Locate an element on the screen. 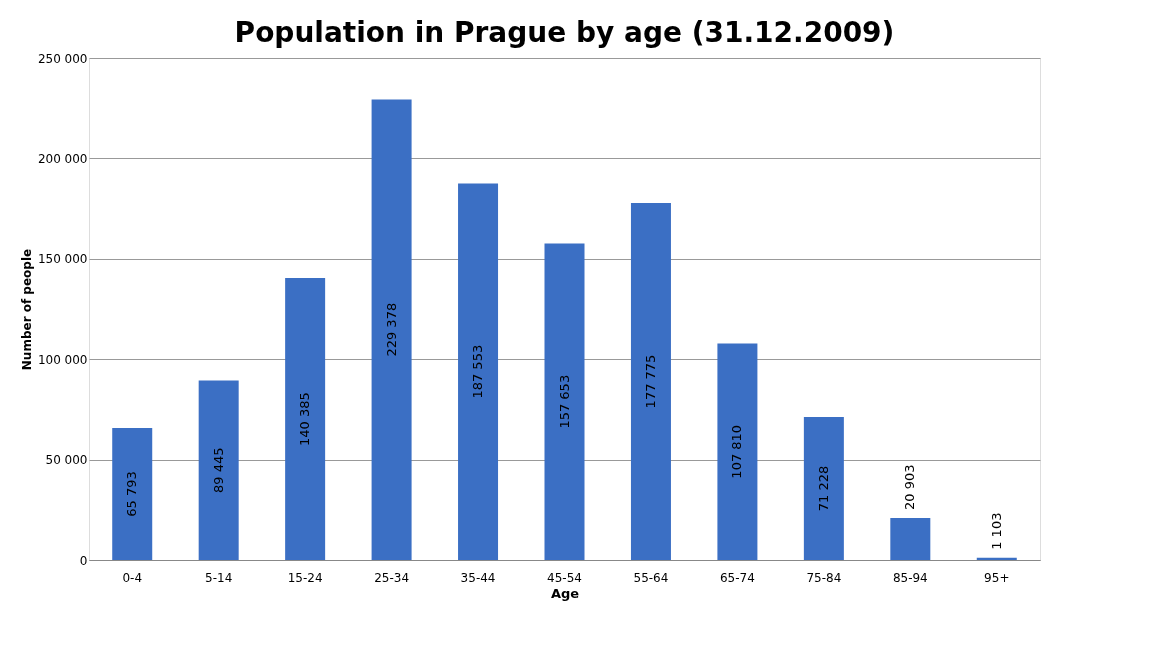 This screenshot has width=1158, height=653. y-tick-label: 150 000 is located at coordinates (62, 259).